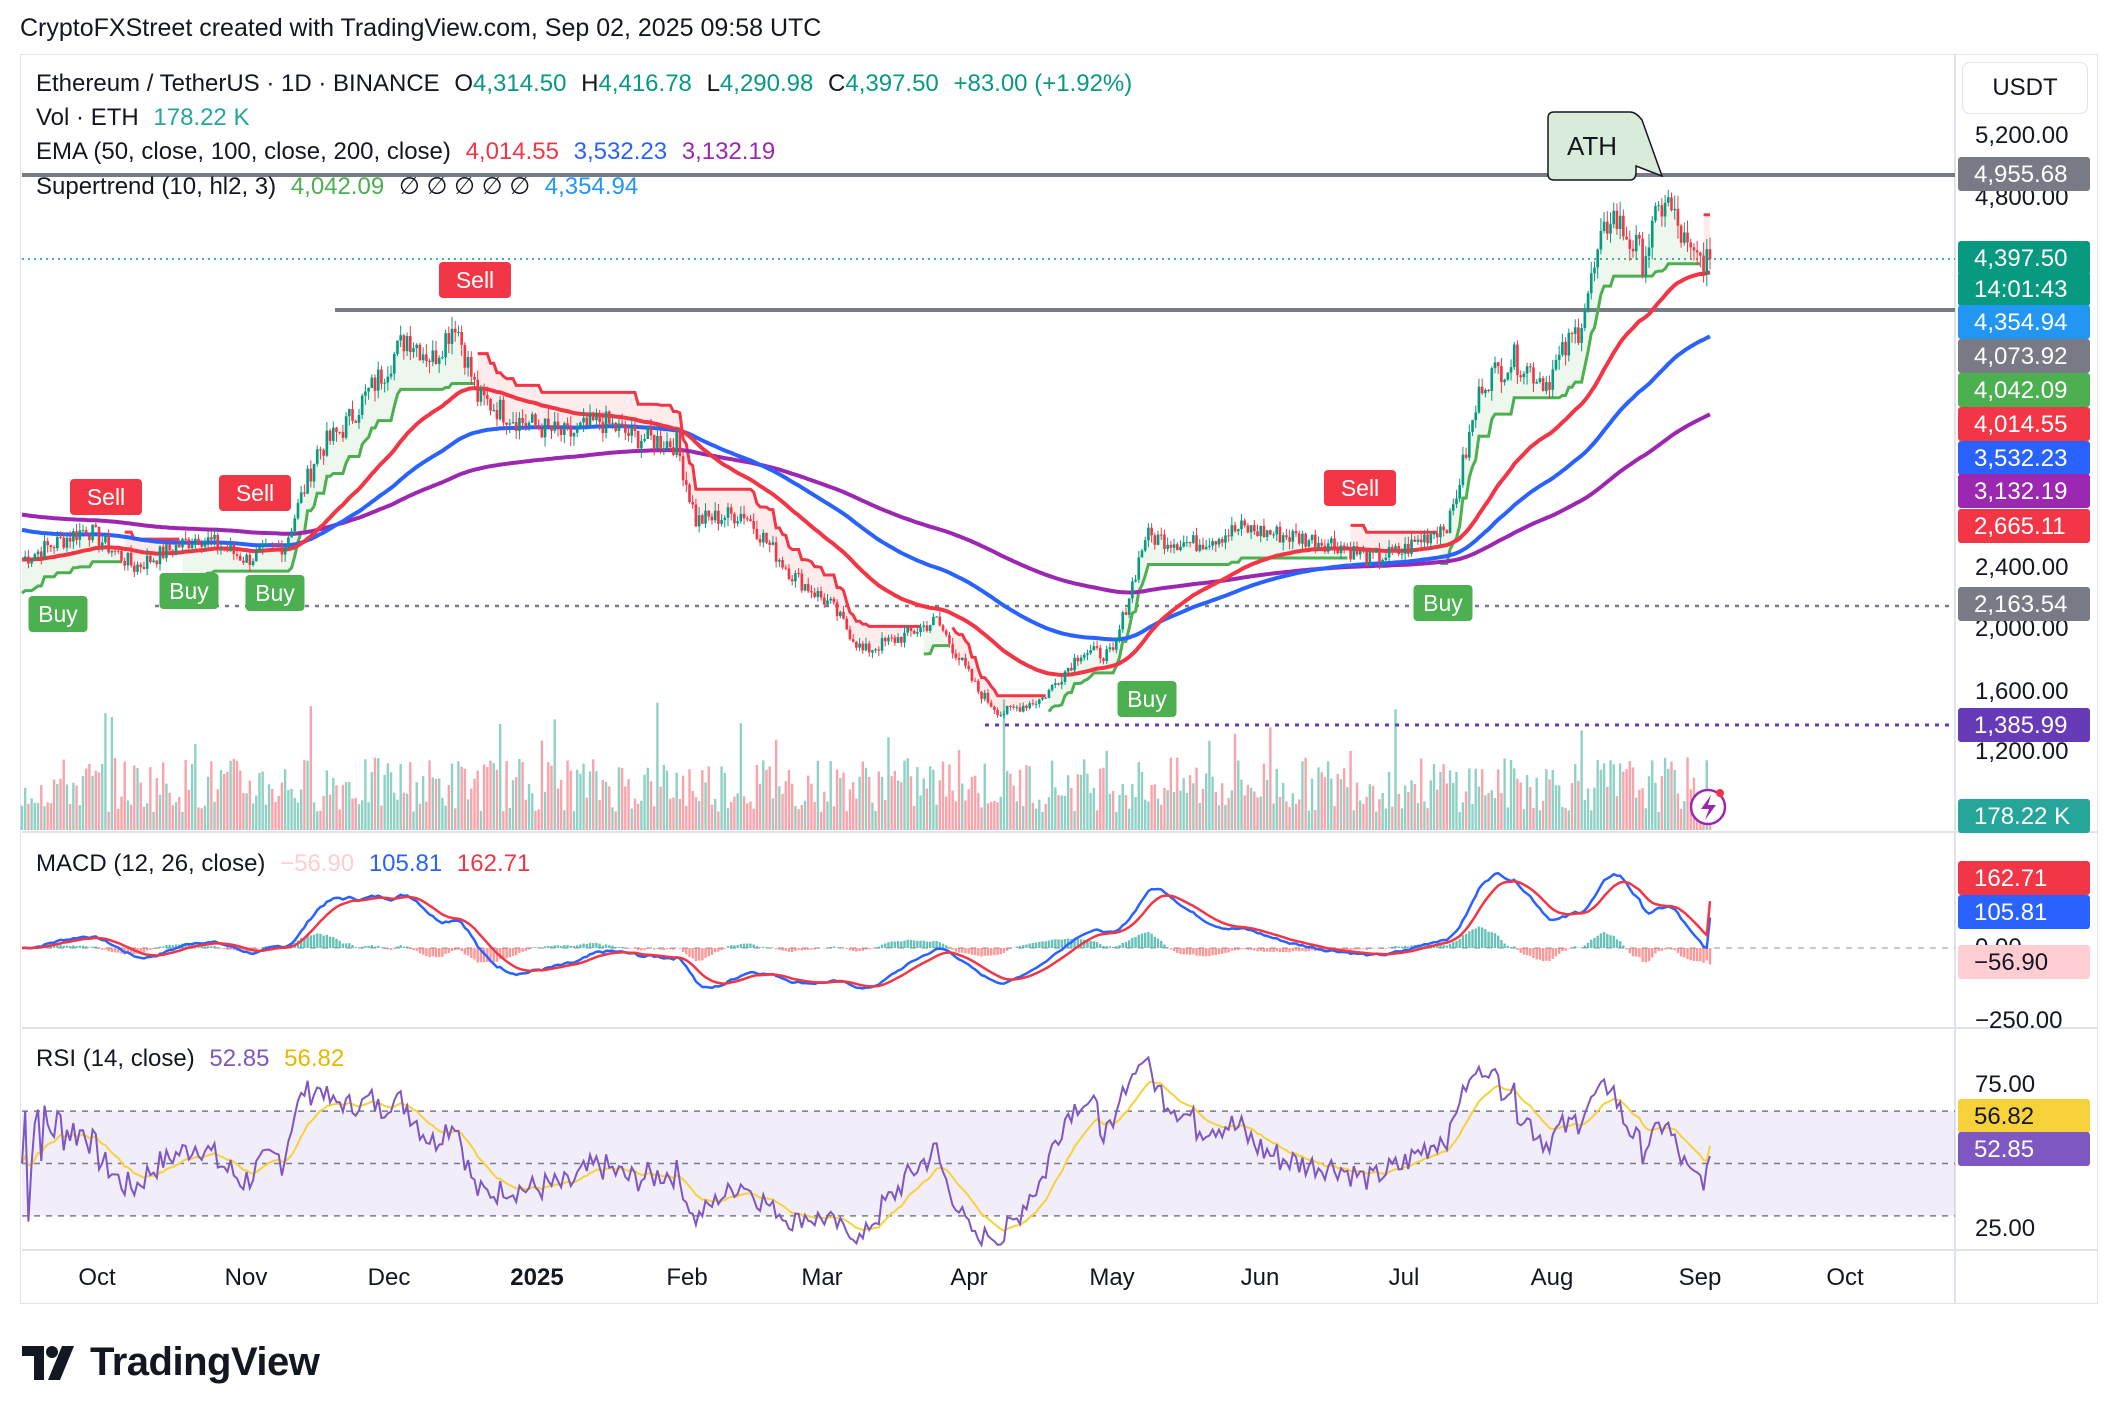  Describe the element at coordinates (171, 1362) in the screenshot. I see `tradingview-logo: TradingView` at that location.